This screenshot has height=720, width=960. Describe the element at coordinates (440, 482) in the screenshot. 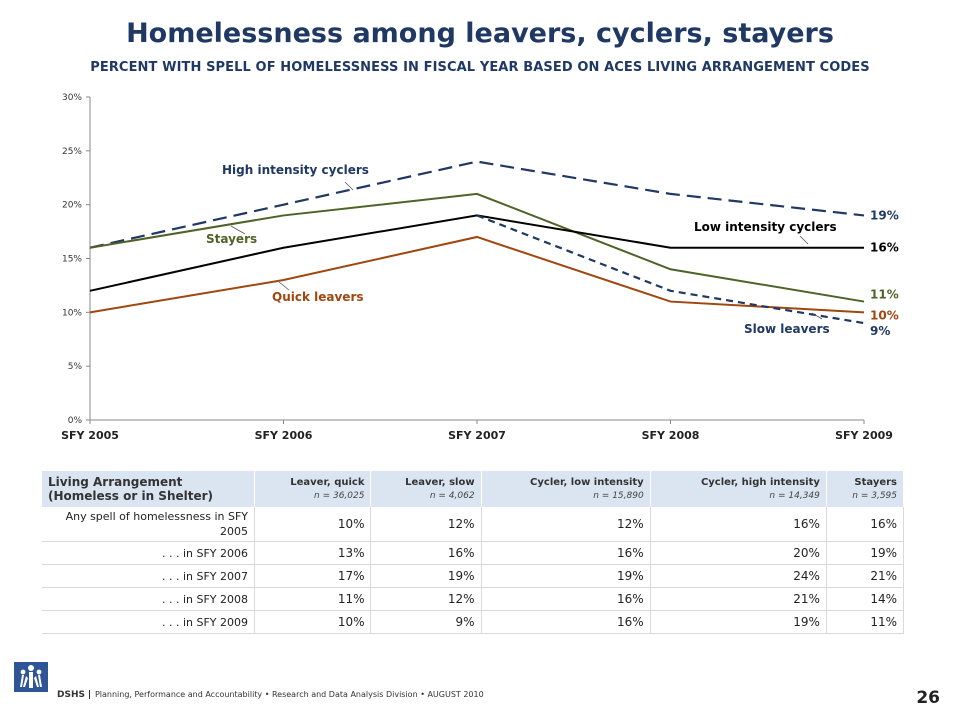

I see `column-label: Leaver, slow` at that location.